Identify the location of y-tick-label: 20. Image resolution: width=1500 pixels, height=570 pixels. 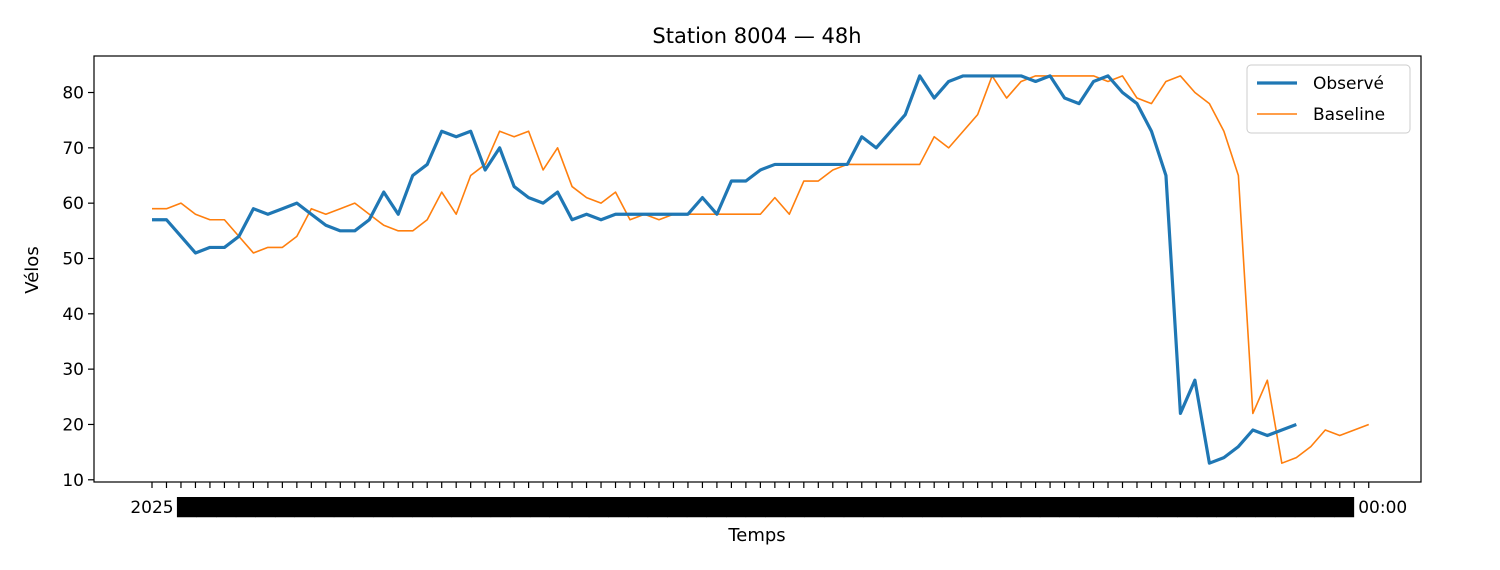
(73, 425).